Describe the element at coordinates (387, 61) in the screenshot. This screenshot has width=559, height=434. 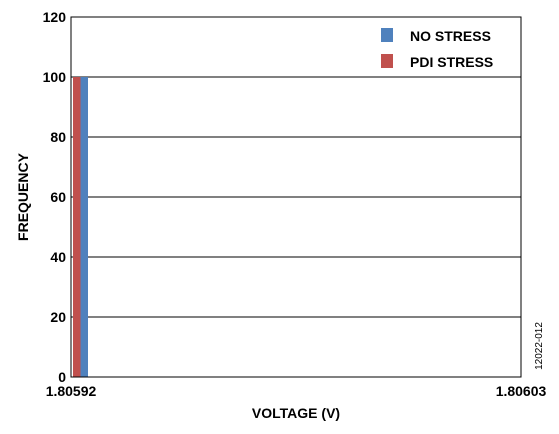
I see `legend-swatch-pdi-stress` at that location.